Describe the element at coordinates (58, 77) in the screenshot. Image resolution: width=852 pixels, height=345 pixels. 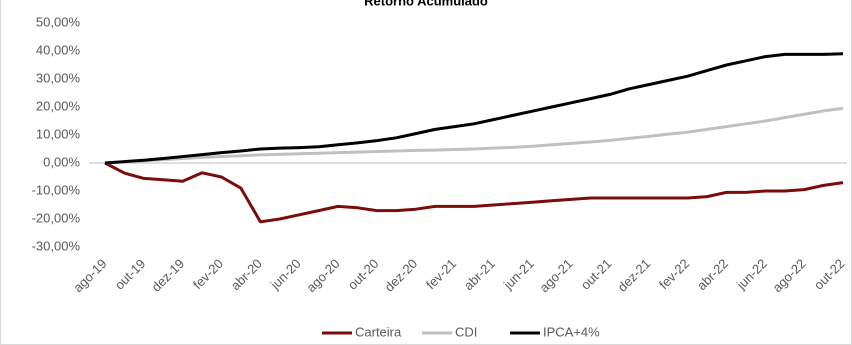
I see `y-tick-label: 30,00%` at that location.